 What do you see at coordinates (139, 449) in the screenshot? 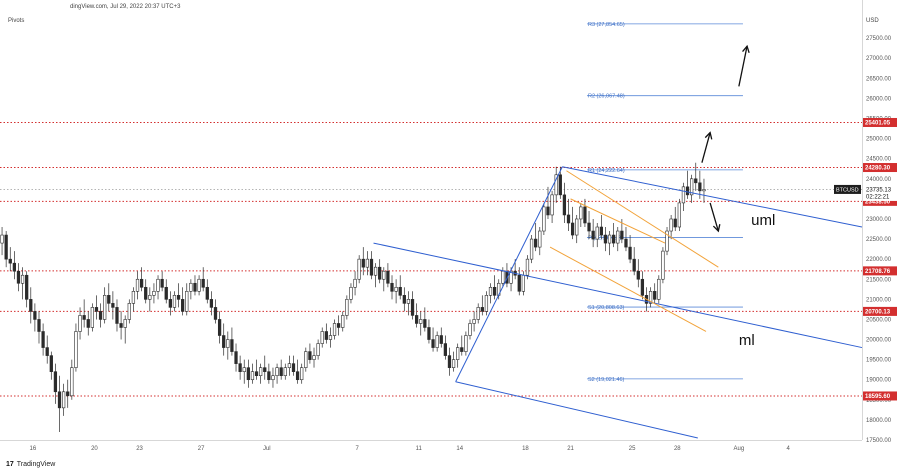
I see `time-tick-label: 23` at bounding box center [139, 449].